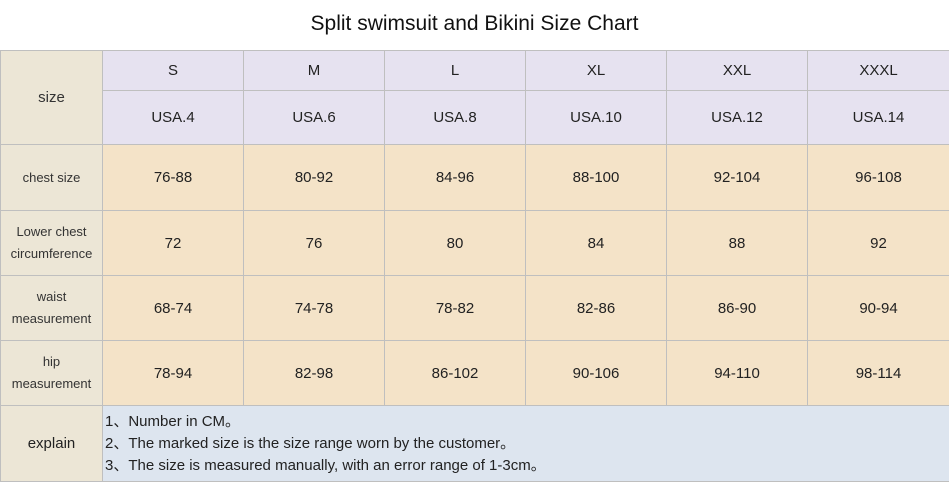  What do you see at coordinates (51, 243) in the screenshot?
I see `row-label: Lower chest circumference` at bounding box center [51, 243].